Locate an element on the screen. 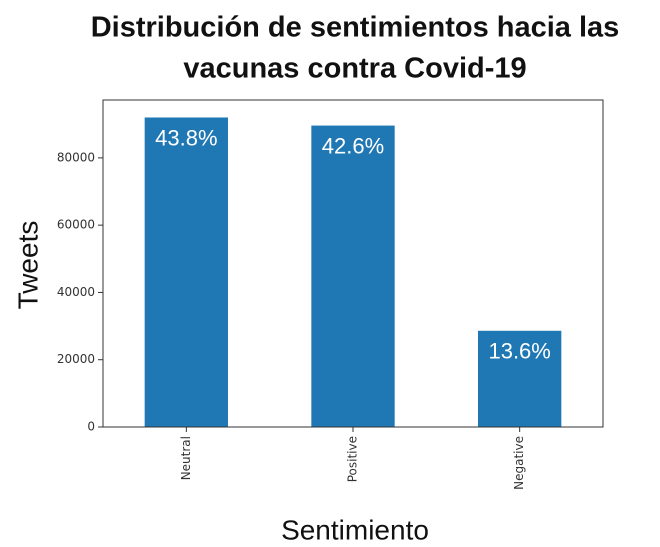 This screenshot has width=660, height=547. y-tick-label: 40000 is located at coordinates (76, 292).